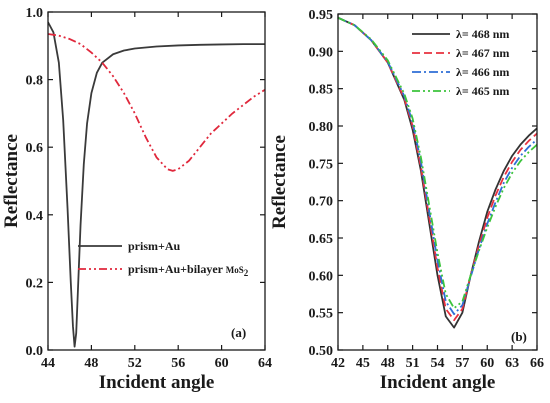 The width and height of the screenshot is (550, 403). What do you see at coordinates (438, 363) in the screenshot?
I see `x-tick-label: 54` at bounding box center [438, 363].